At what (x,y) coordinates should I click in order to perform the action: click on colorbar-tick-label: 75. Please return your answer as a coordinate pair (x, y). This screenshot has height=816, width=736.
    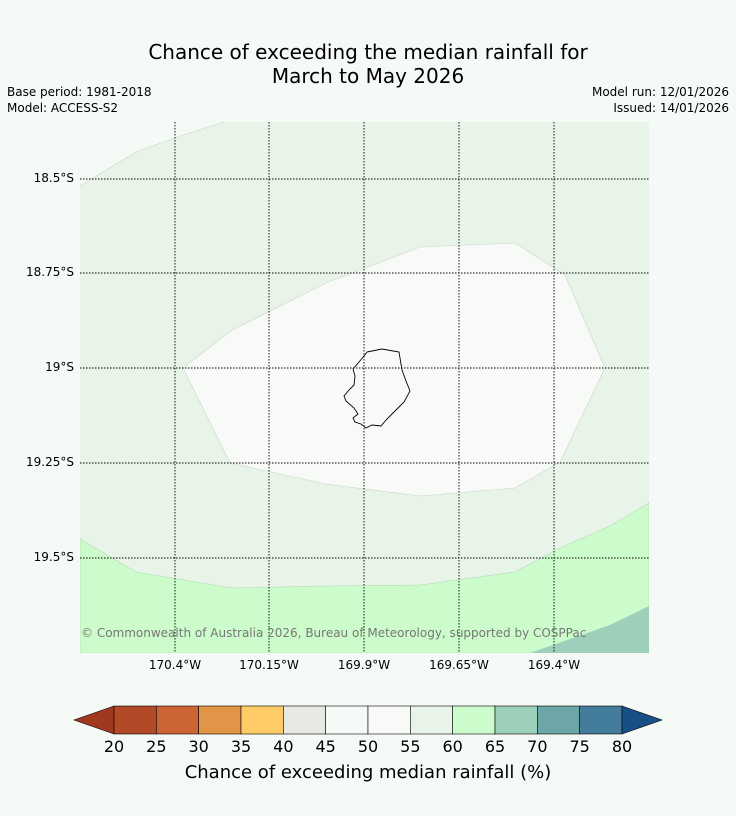
    Looking at the image, I should click on (579, 746).